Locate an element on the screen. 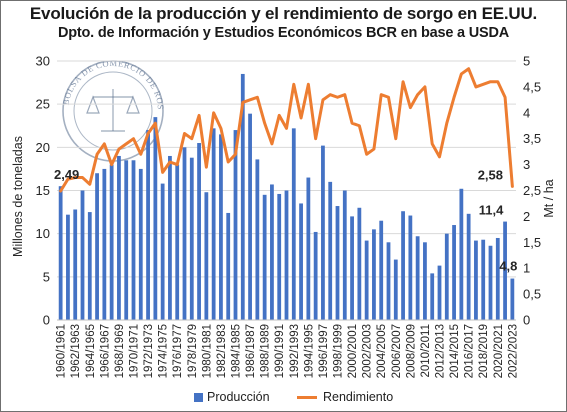 The image size is (567, 412). y-right-tick-label: 3 is located at coordinates (526, 164).